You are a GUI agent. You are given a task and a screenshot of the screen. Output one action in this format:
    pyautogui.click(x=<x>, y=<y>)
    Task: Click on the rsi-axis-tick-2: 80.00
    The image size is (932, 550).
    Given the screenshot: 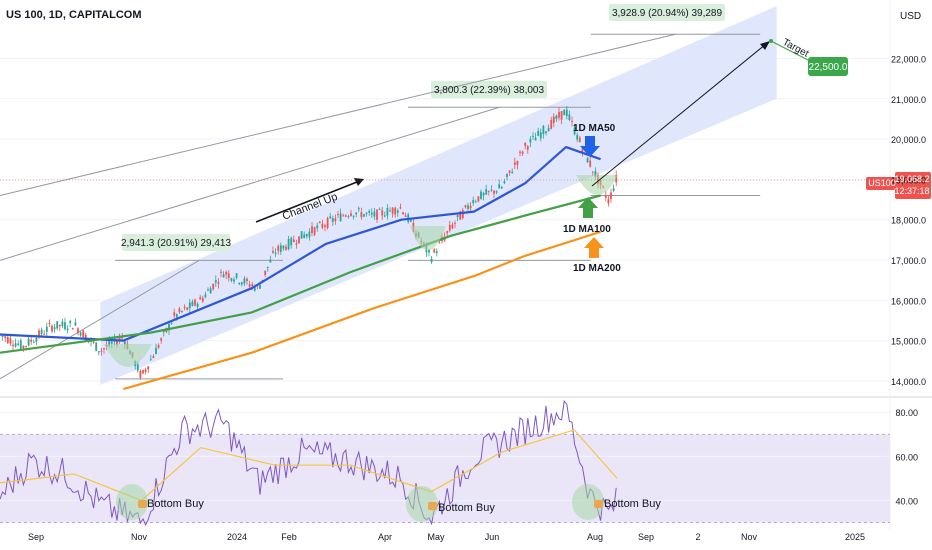 What is the action you would take?
    pyautogui.click(x=906, y=413)
    